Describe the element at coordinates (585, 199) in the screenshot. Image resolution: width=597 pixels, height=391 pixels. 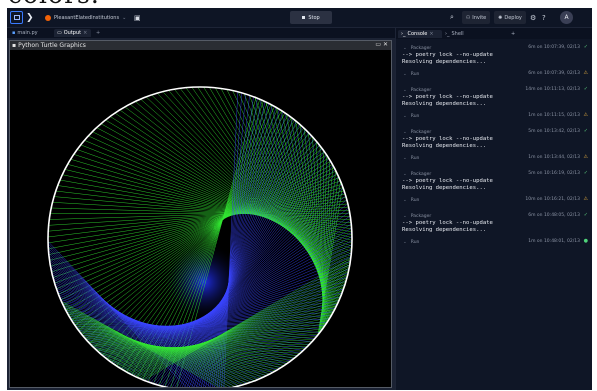
I see `warning-icon: ⚠` at that location.